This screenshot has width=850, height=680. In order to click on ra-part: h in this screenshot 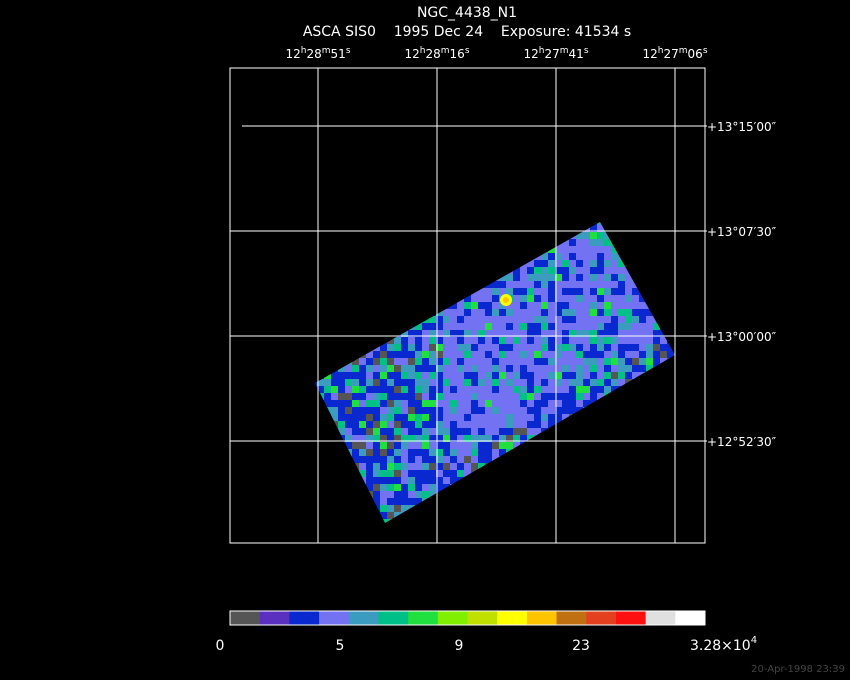, I will do `click(542, 51)`.